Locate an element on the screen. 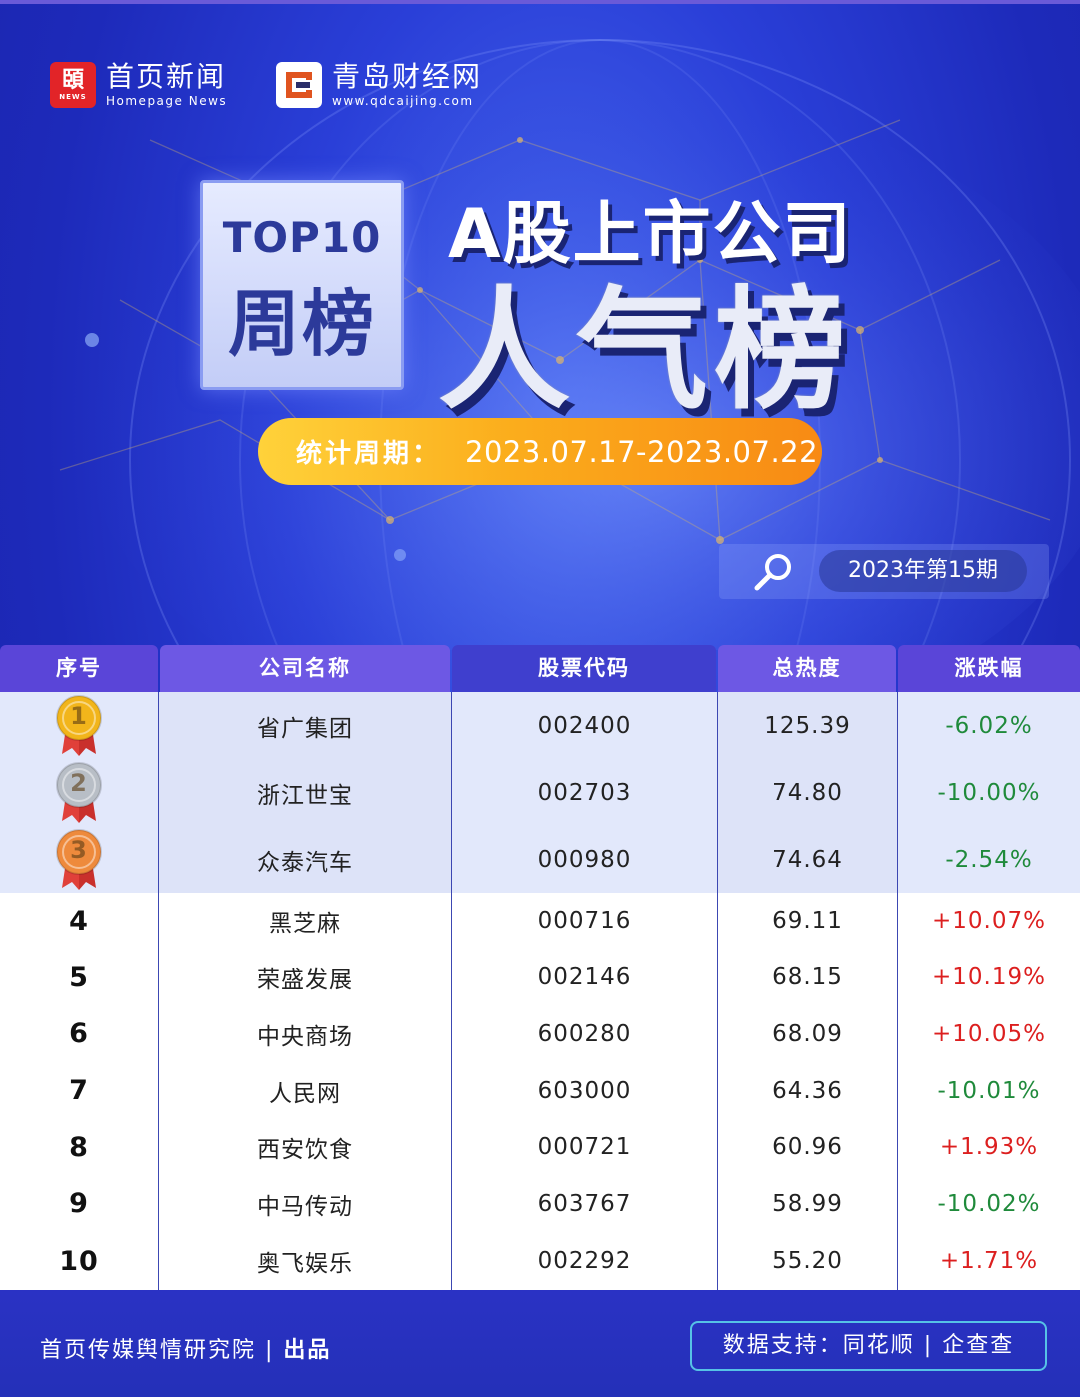 The width and height of the screenshot is (1080, 1397). company-name: 省广集团 is located at coordinates (305, 728).